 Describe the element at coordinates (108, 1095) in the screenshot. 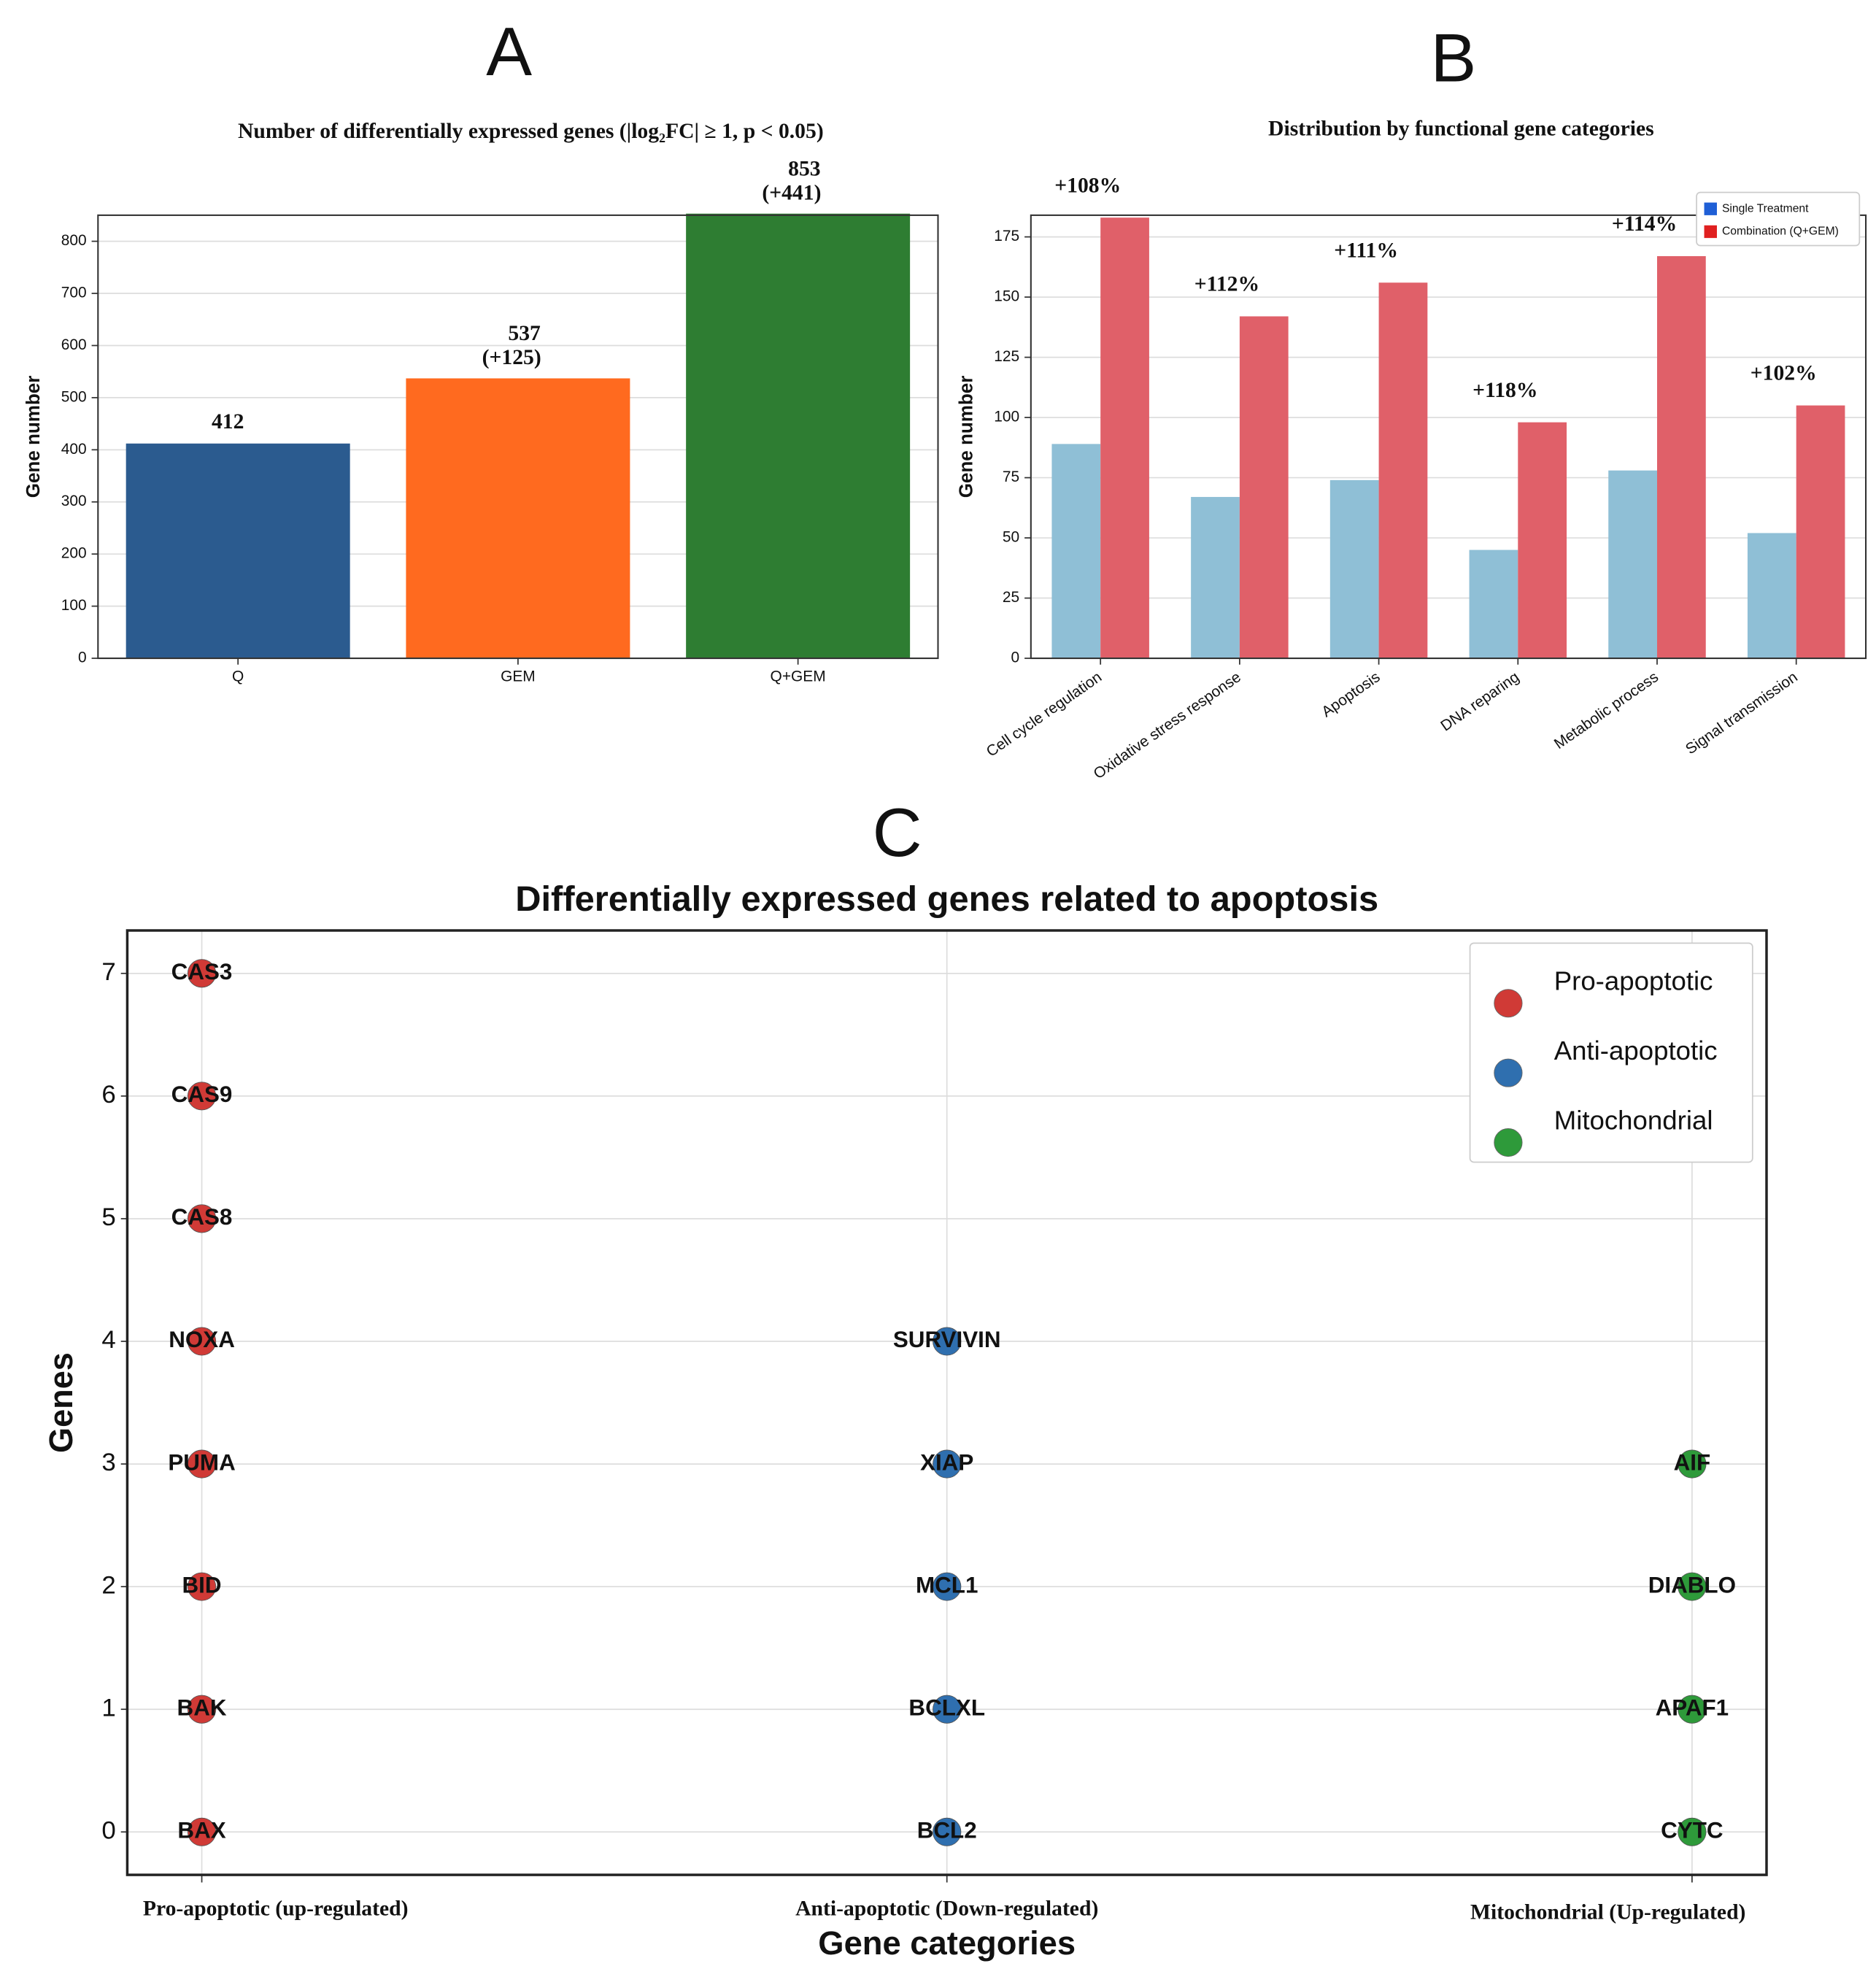

I see `y-tick-label: 6` at that location.